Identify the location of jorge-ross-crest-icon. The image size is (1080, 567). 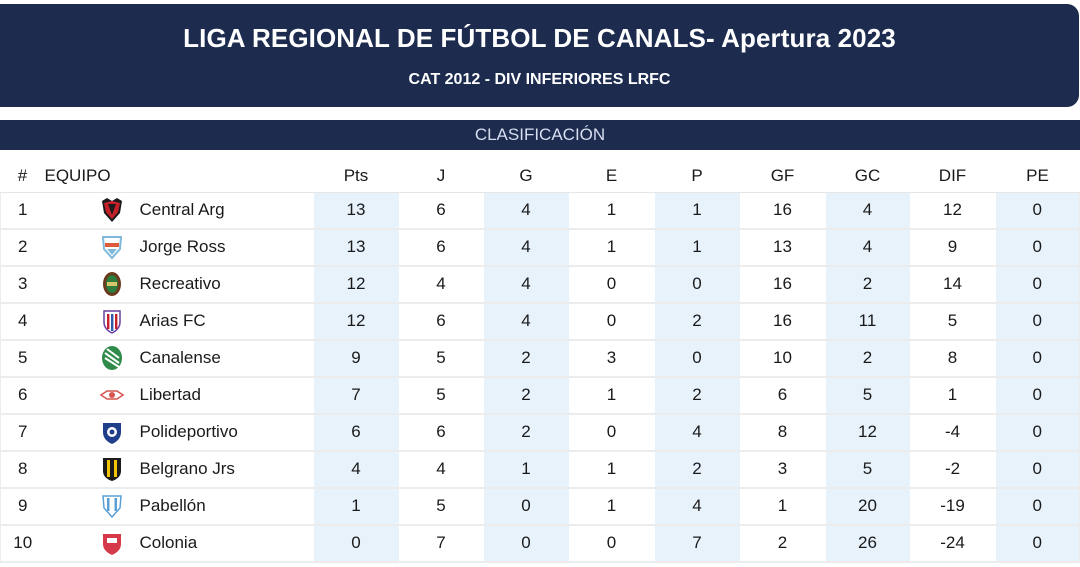
(112, 247).